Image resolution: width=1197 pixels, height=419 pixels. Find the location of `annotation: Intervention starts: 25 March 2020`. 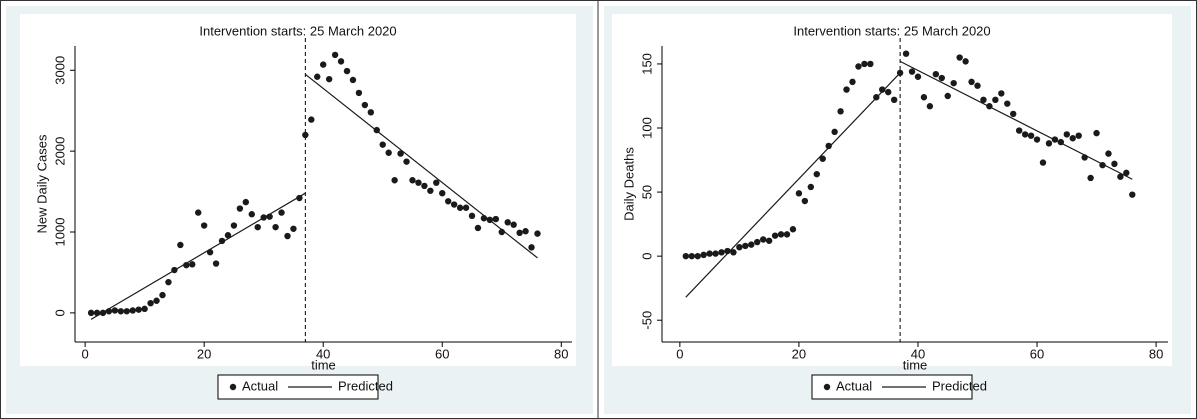

annotation: Intervention starts: 25 March 2020 is located at coordinates (891, 30).